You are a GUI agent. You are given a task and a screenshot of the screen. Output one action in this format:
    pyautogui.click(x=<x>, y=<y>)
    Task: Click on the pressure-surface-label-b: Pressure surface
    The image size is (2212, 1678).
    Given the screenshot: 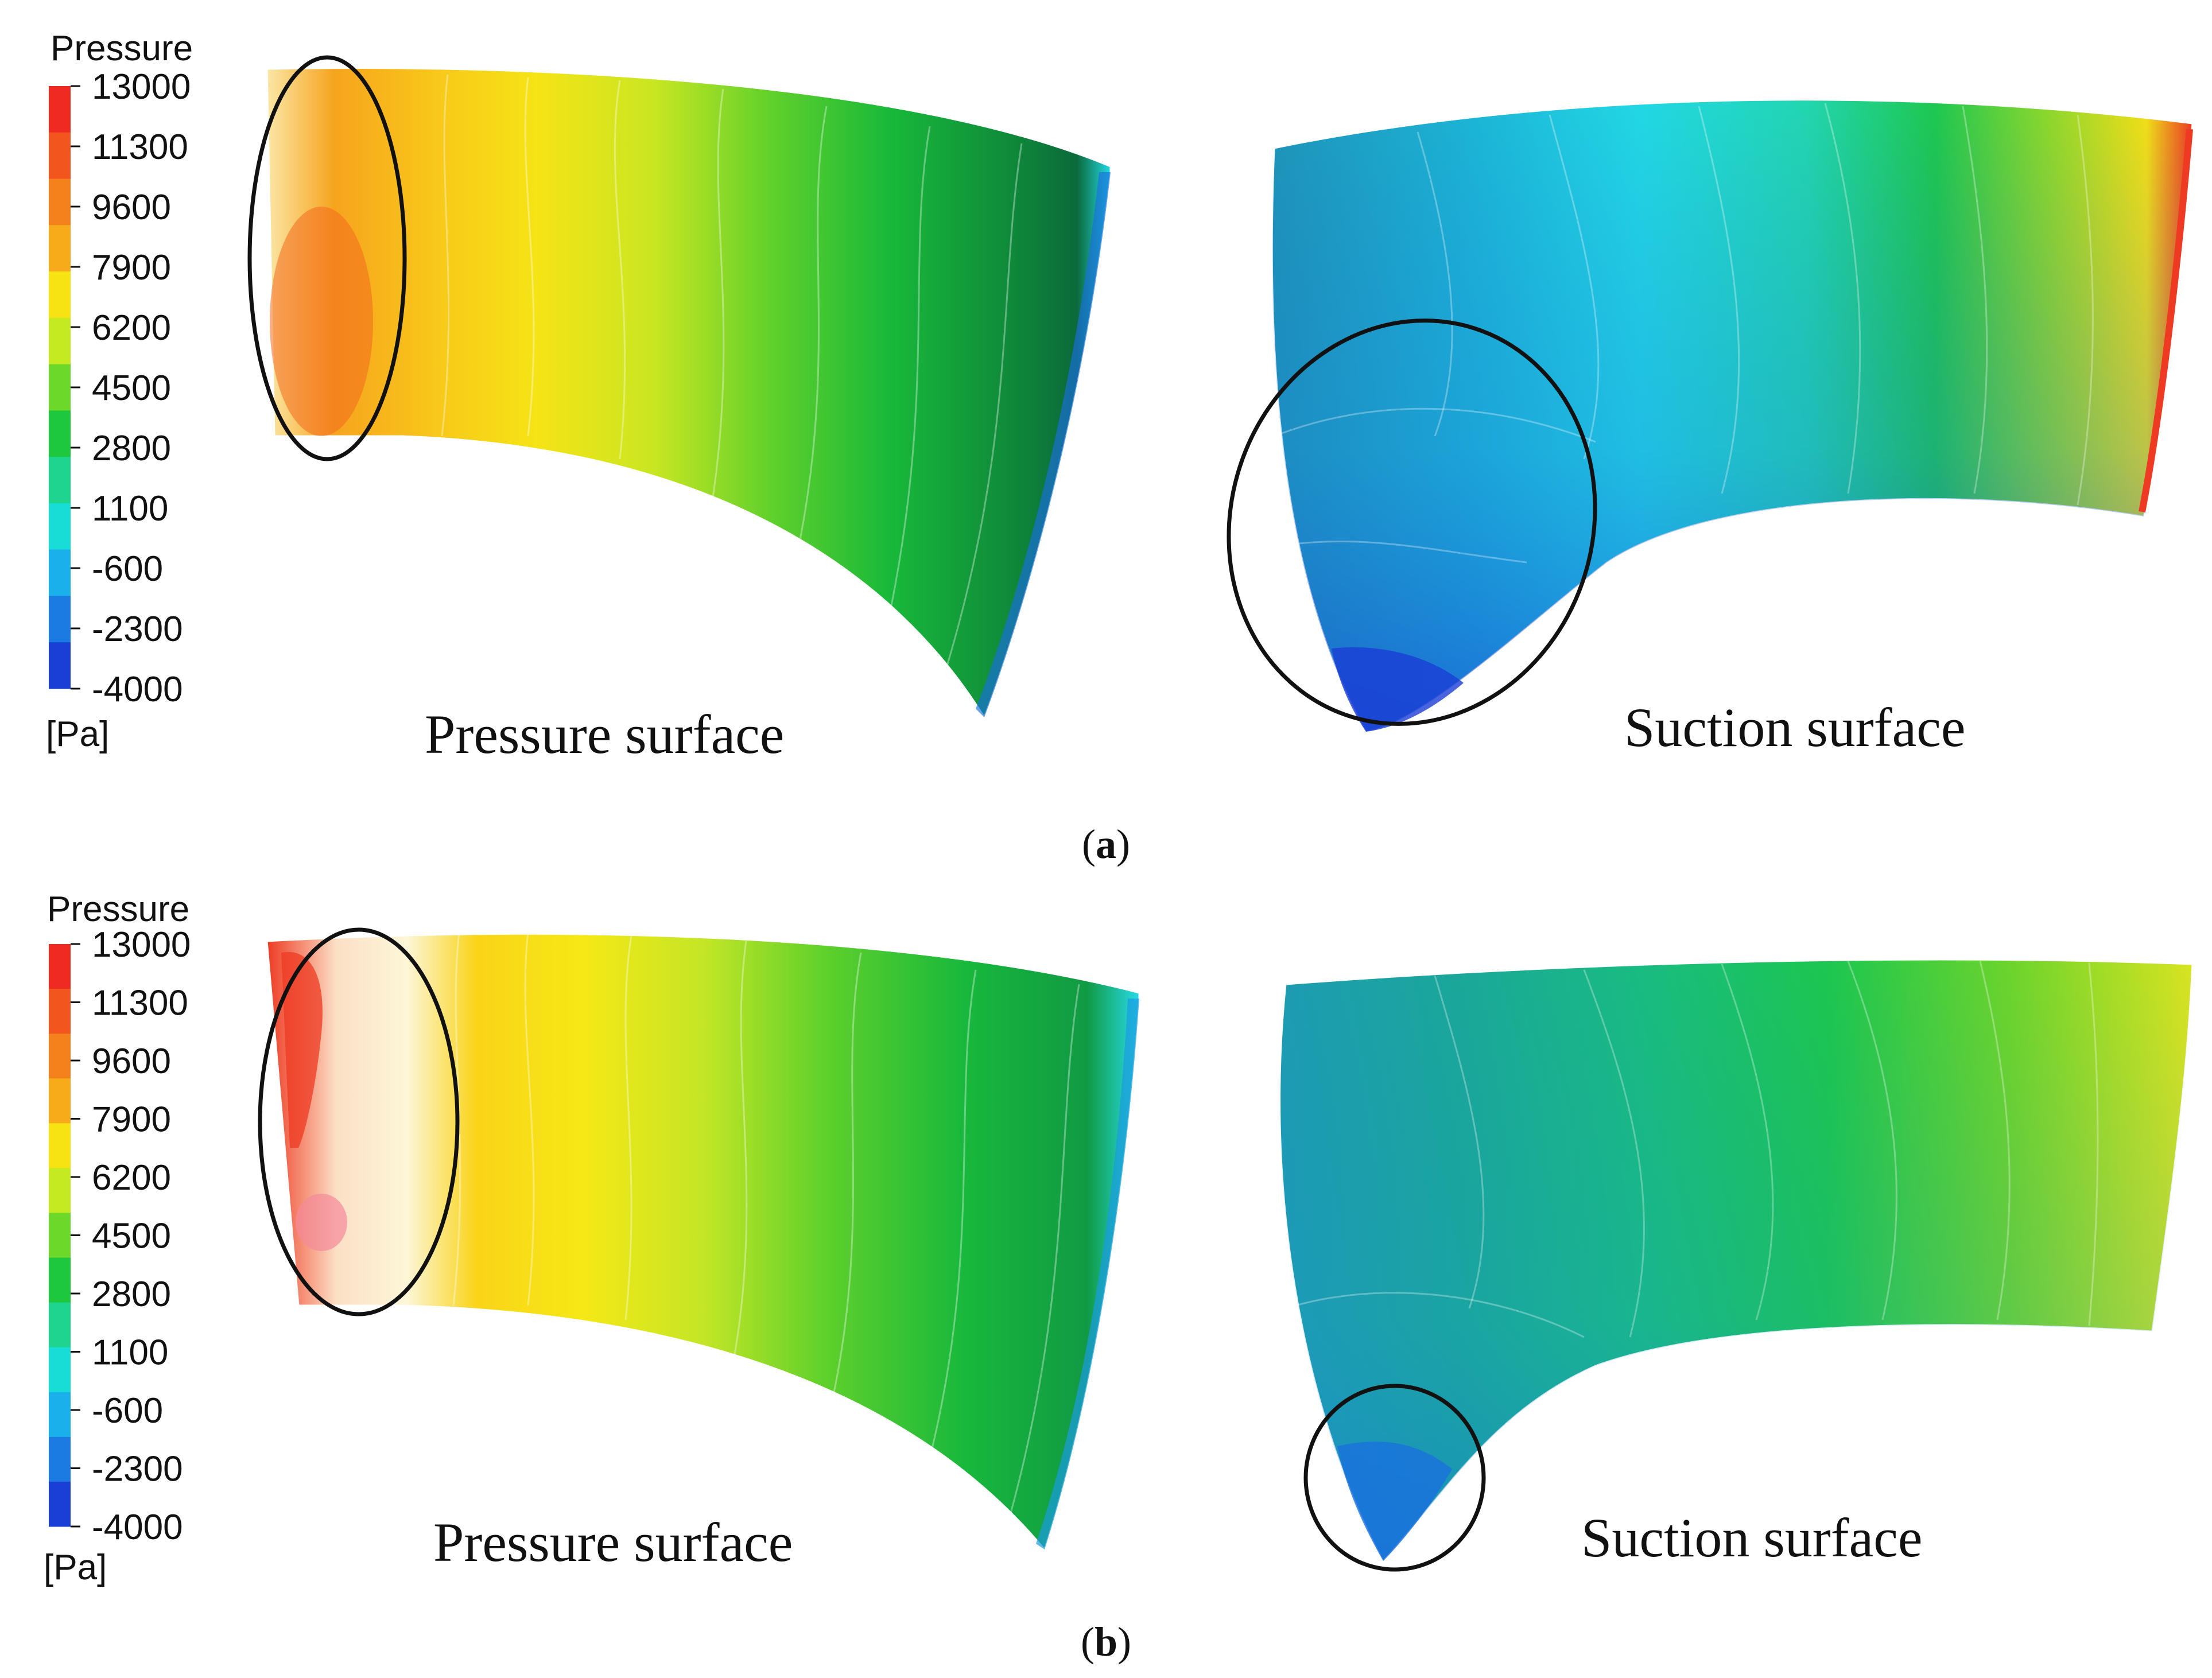 What is the action you would take?
    pyautogui.click(x=613, y=1542)
    